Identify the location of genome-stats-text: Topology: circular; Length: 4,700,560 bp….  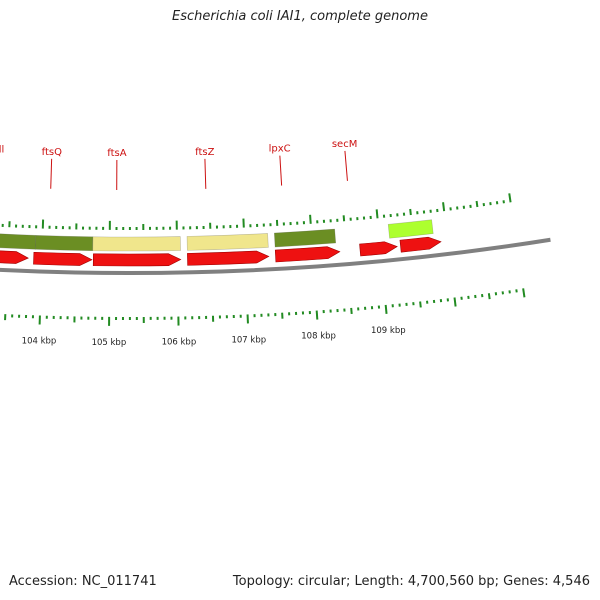
(411, 581).